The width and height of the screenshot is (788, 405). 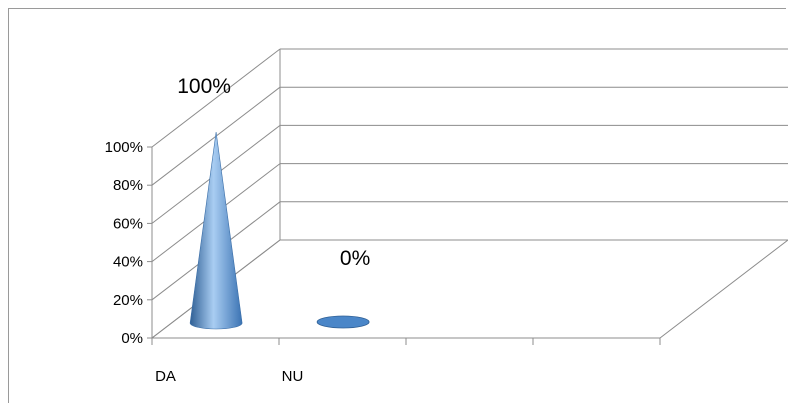 What do you see at coordinates (165, 376) in the screenshot?
I see `x-category-label: DA` at bounding box center [165, 376].